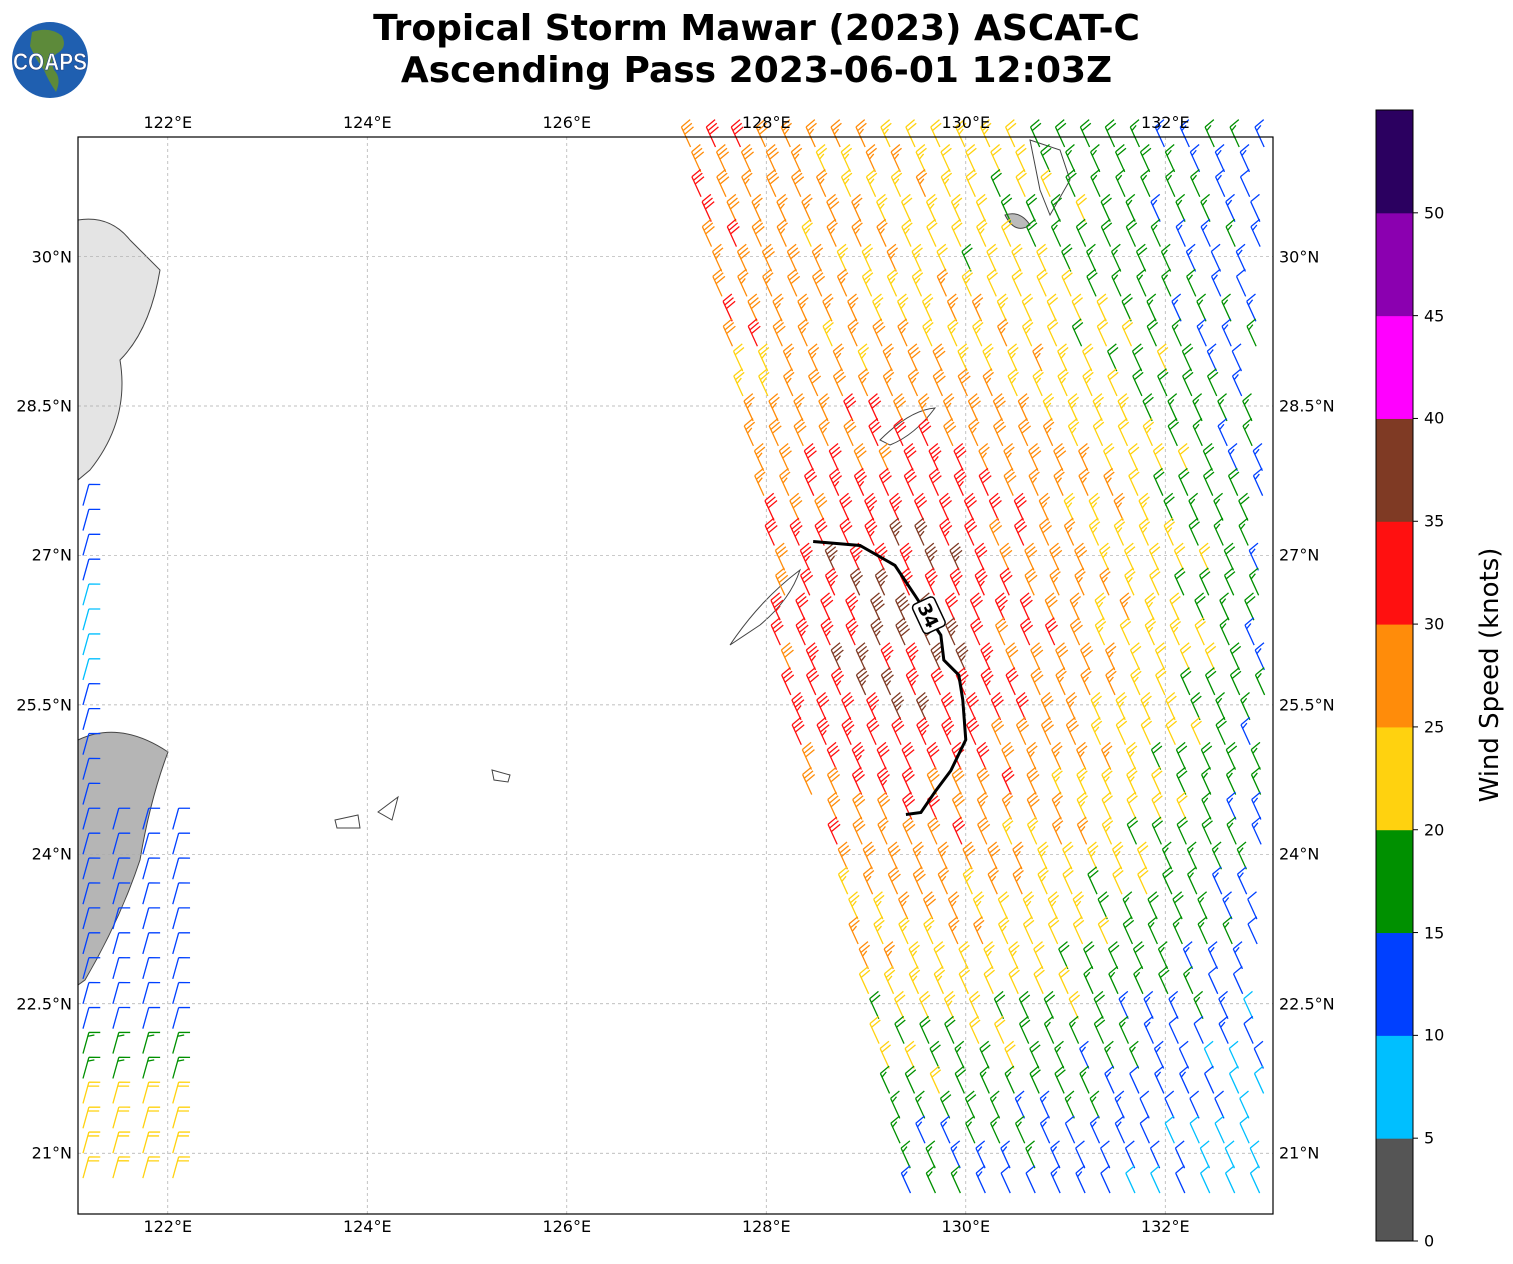 This screenshot has height=1264, width=1513. What do you see at coordinates (51, 555) in the screenshot?
I see `lat-tick-left: 27°N` at bounding box center [51, 555].